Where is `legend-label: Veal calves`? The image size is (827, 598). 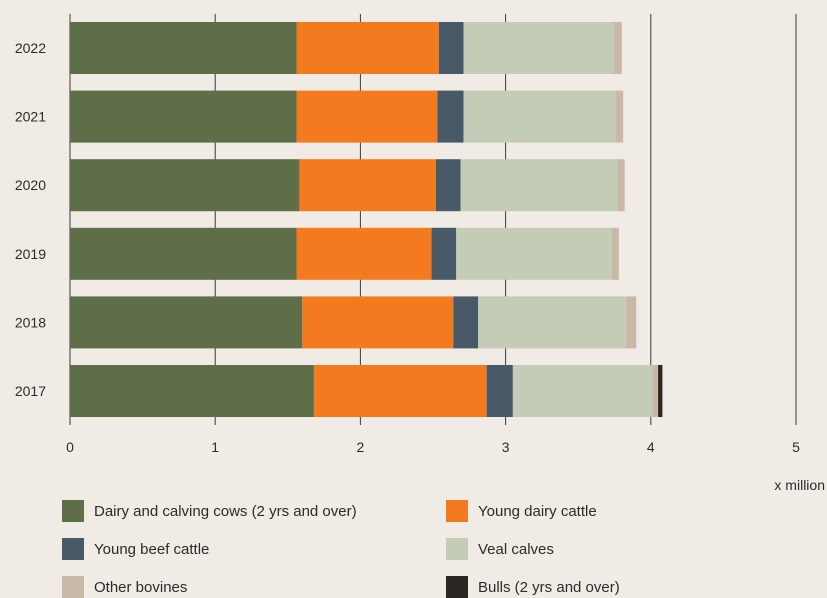 legend-label: Veal calves is located at coordinates (516, 549).